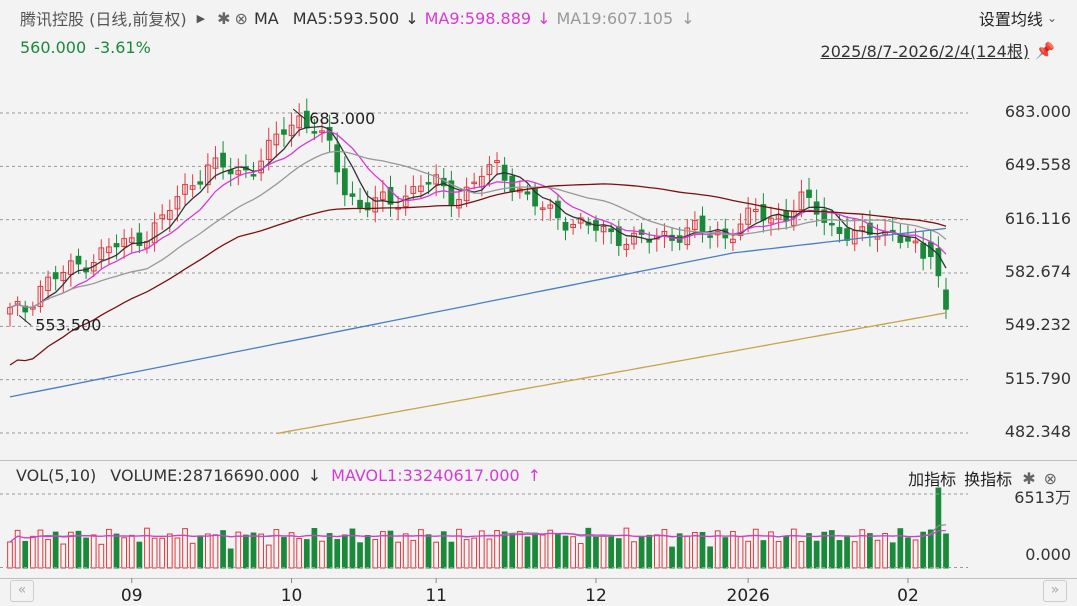  What do you see at coordinates (103, 19) in the screenshot?
I see `stock-name: 腾讯控股 (日线,前复权)` at bounding box center [103, 19].